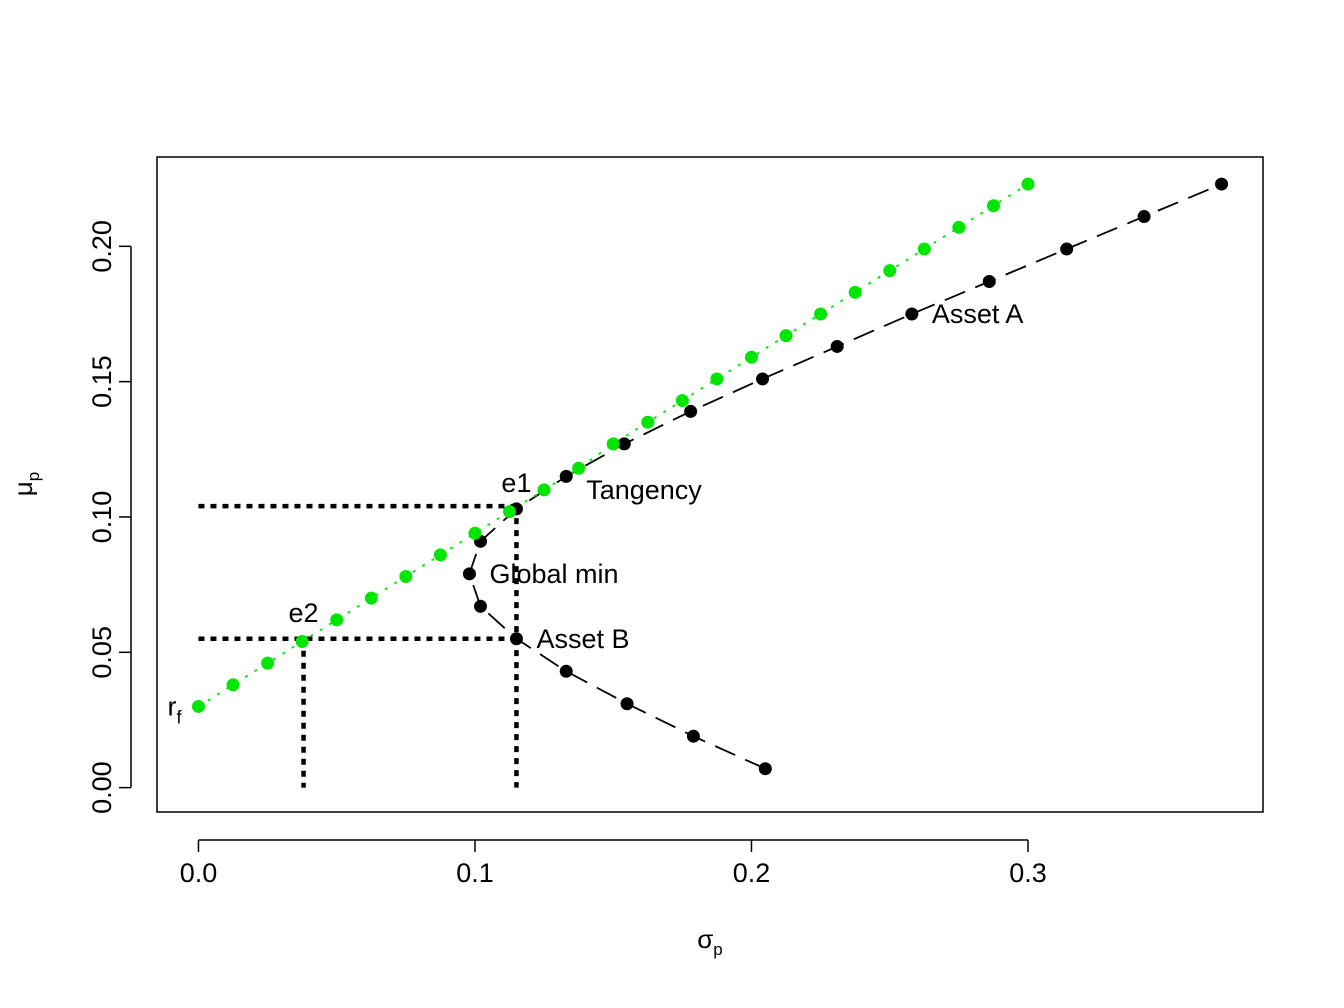 Image resolution: width=1344 pixels, height=1008 pixels. What do you see at coordinates (102, 652) in the screenshot?
I see `y-tick-label: 0.05` at bounding box center [102, 652].